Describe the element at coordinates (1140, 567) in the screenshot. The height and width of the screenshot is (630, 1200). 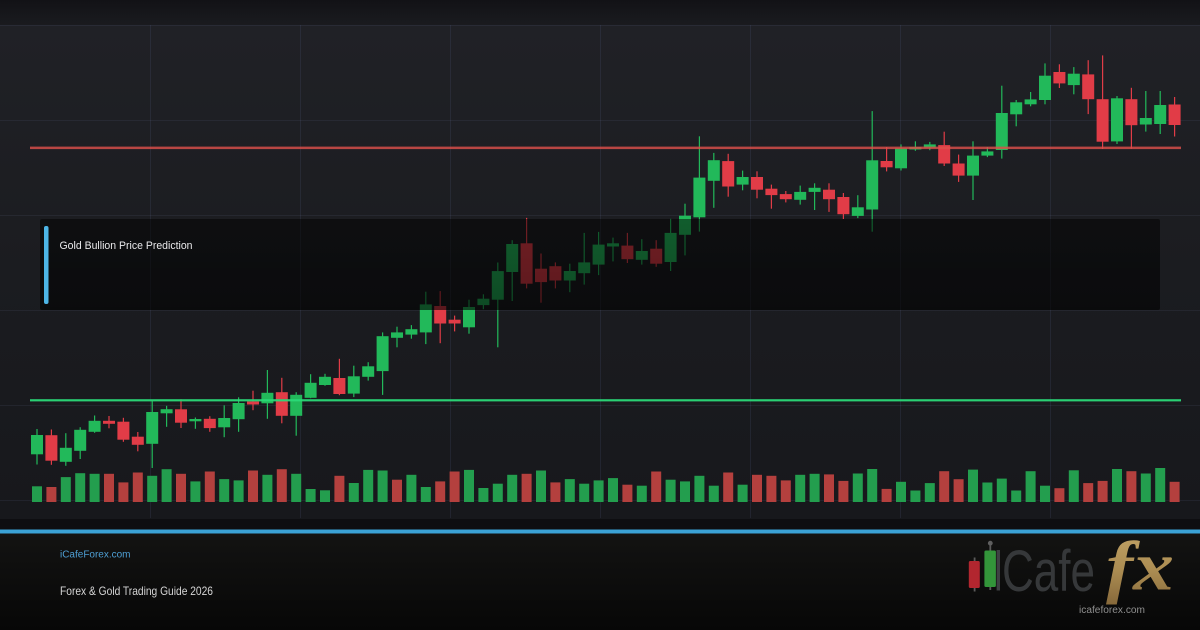
I see `svg-text: fx` at that location.